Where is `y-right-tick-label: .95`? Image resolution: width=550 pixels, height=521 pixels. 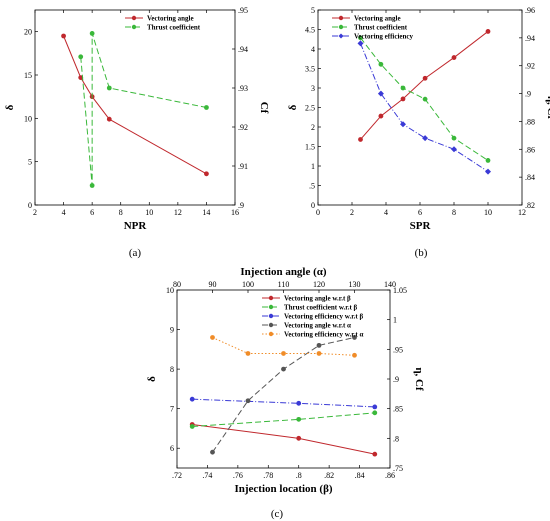
y-right-tick-label: .95 is located at coordinates (398, 349).